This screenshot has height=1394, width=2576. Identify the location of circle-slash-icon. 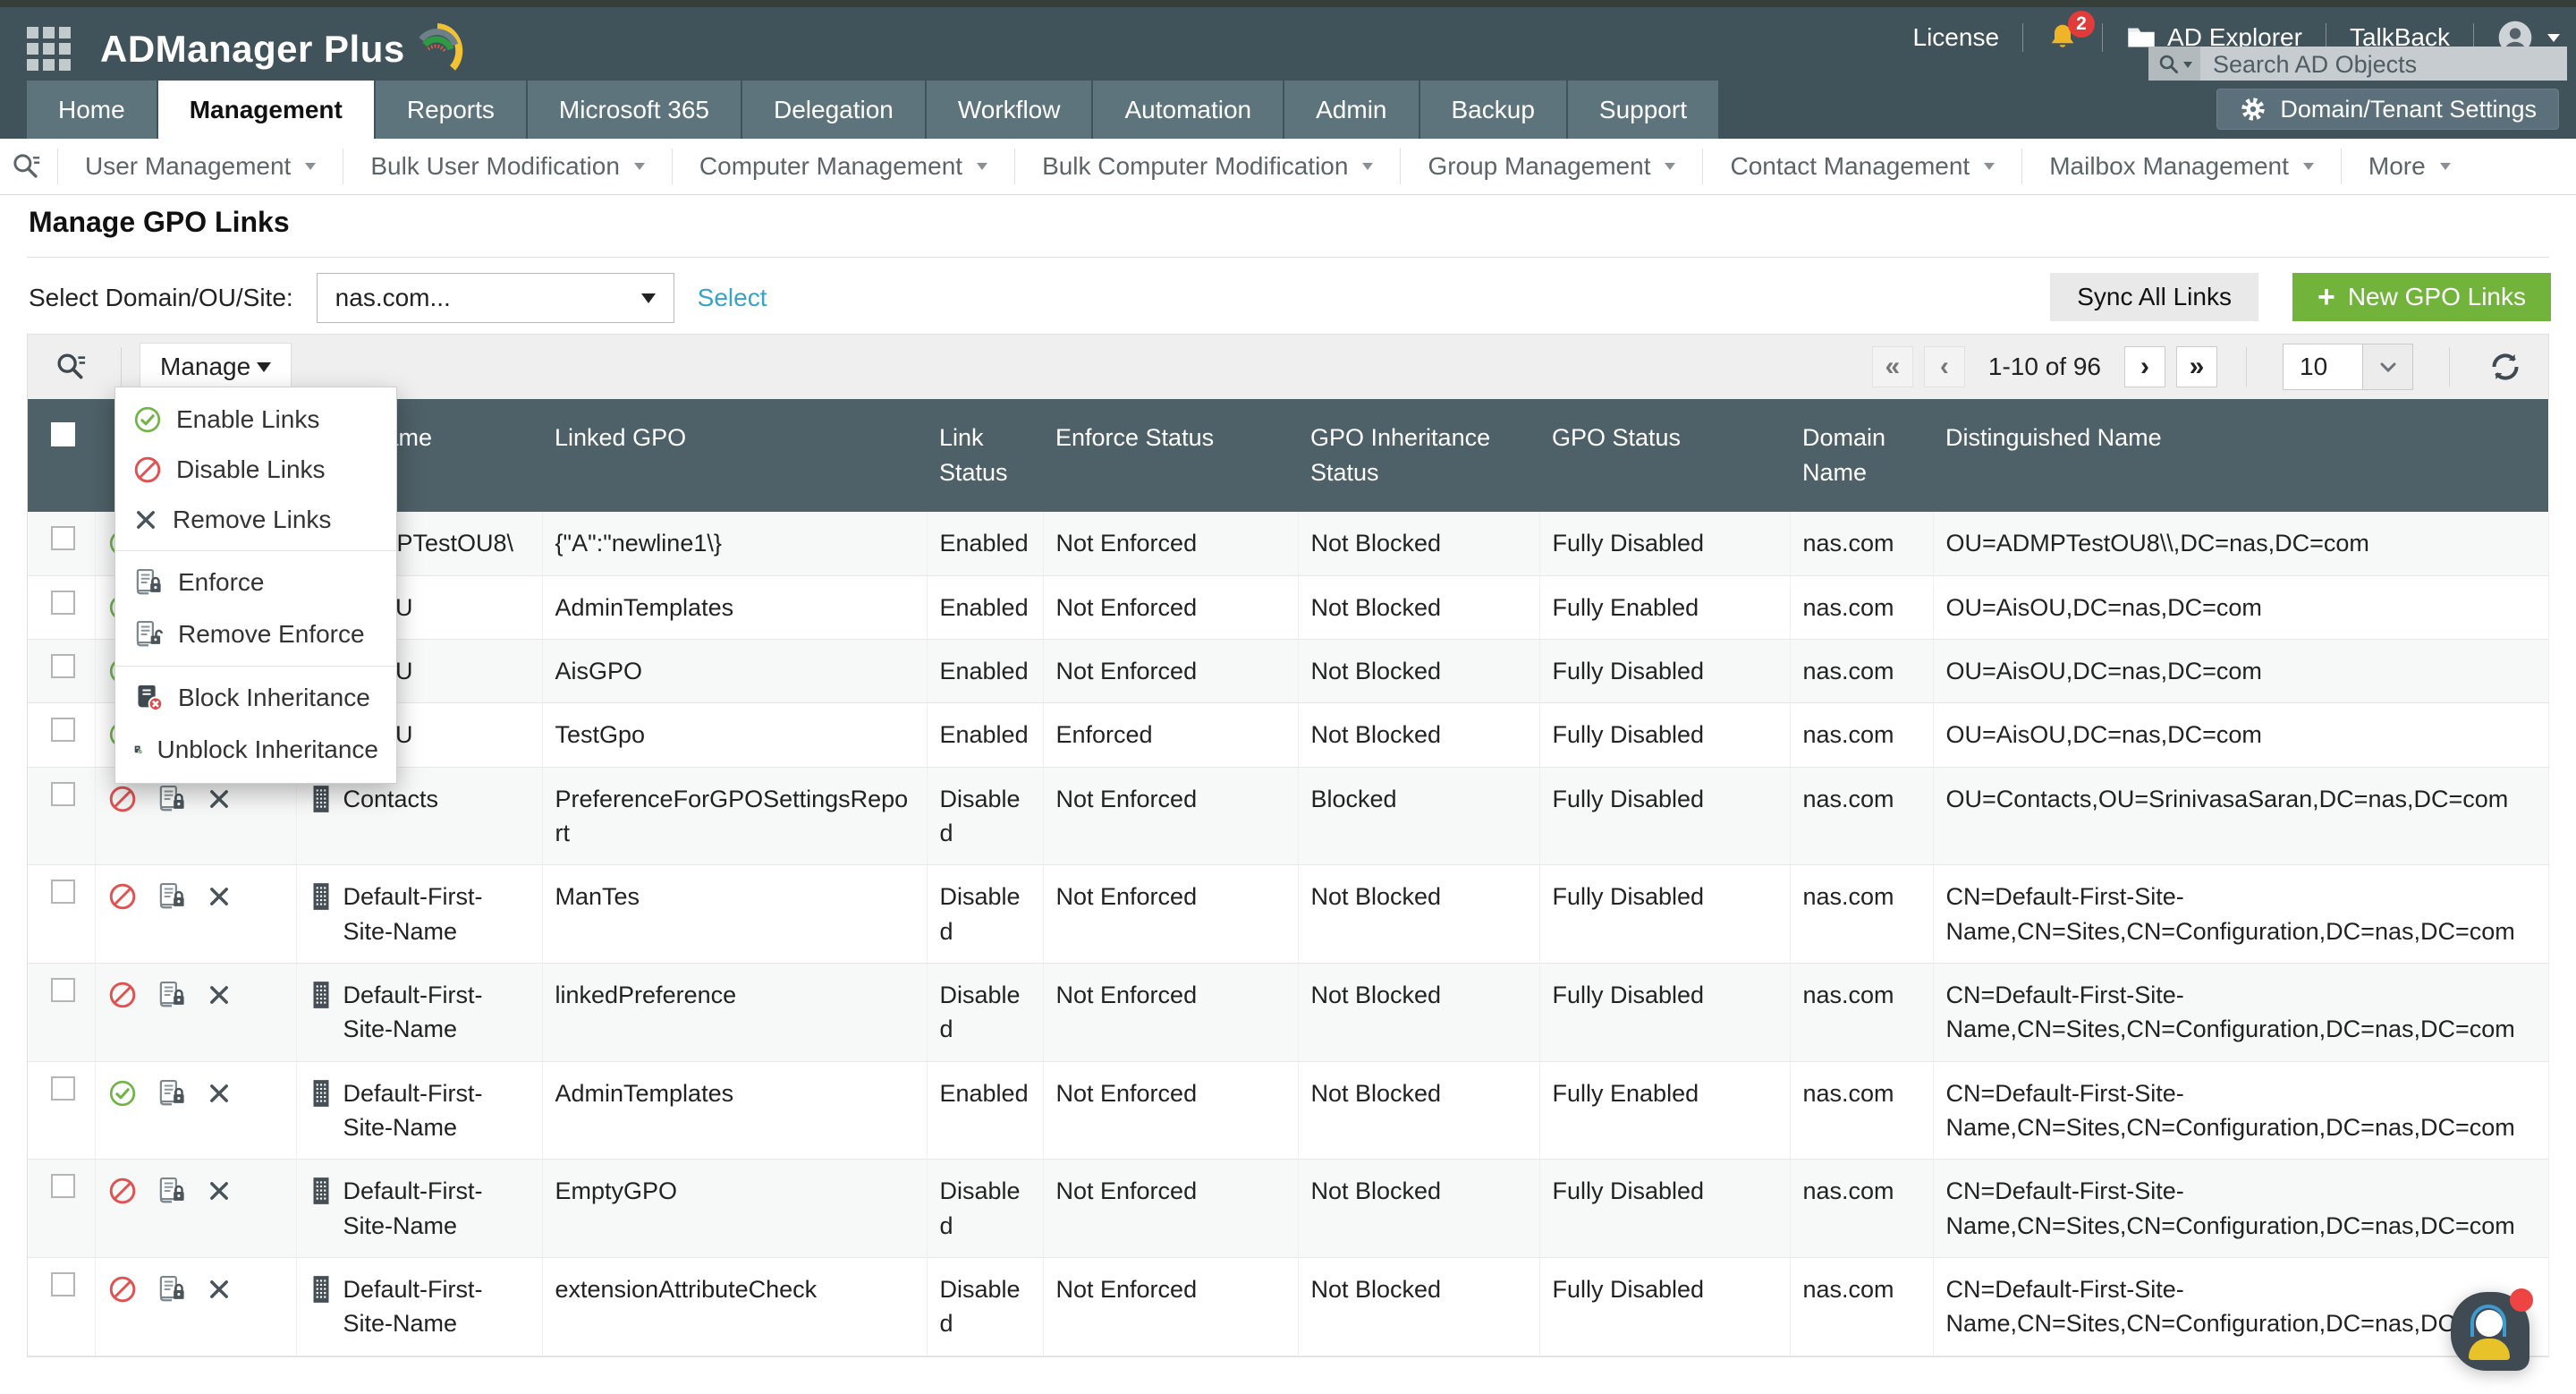
(122, 1190).